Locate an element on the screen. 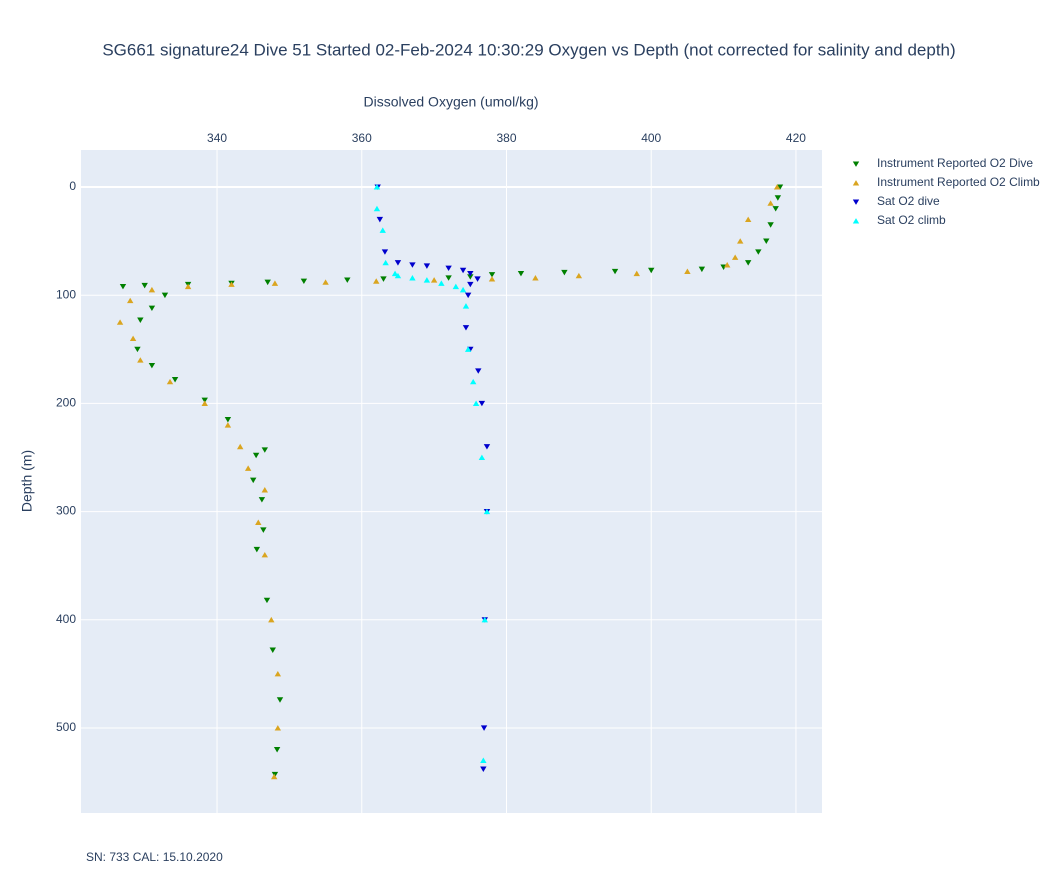 The width and height of the screenshot is (1058, 894). y-axis-title: Depth (m) is located at coordinates (27, 481).